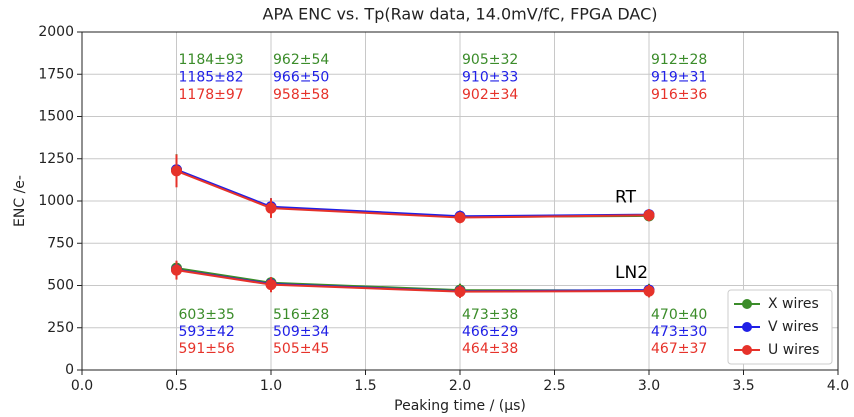  I want to click on x-tick-label: 4.0, so click(838, 386).